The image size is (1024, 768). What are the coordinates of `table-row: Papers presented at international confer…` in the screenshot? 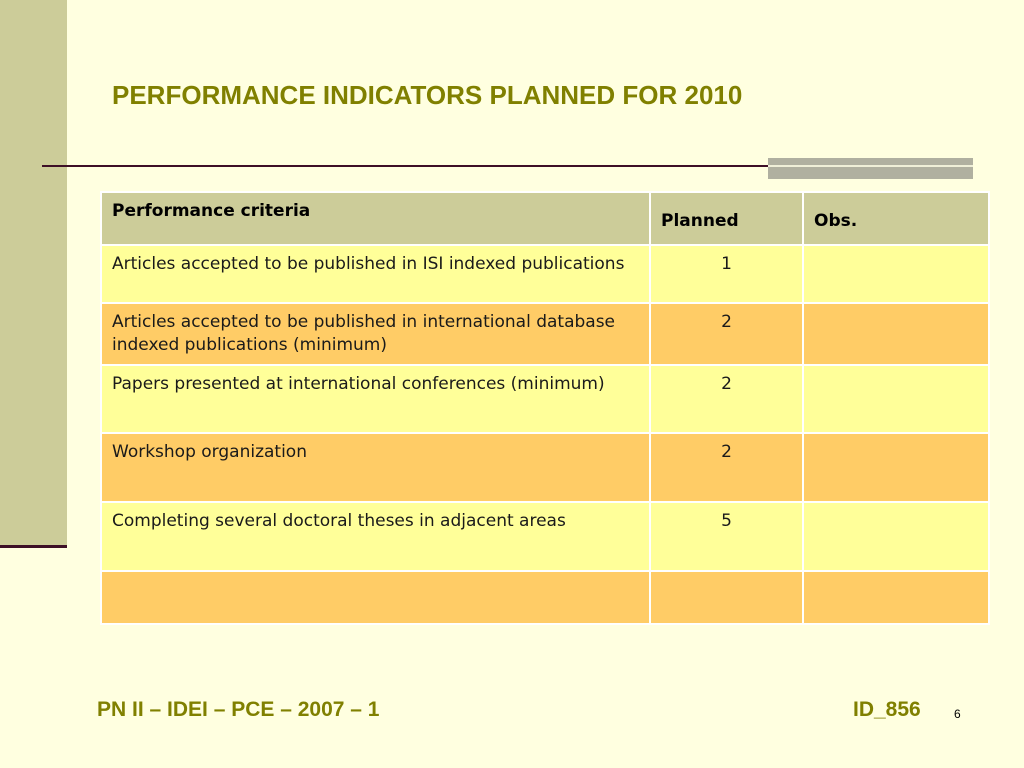 It's located at (545, 399).